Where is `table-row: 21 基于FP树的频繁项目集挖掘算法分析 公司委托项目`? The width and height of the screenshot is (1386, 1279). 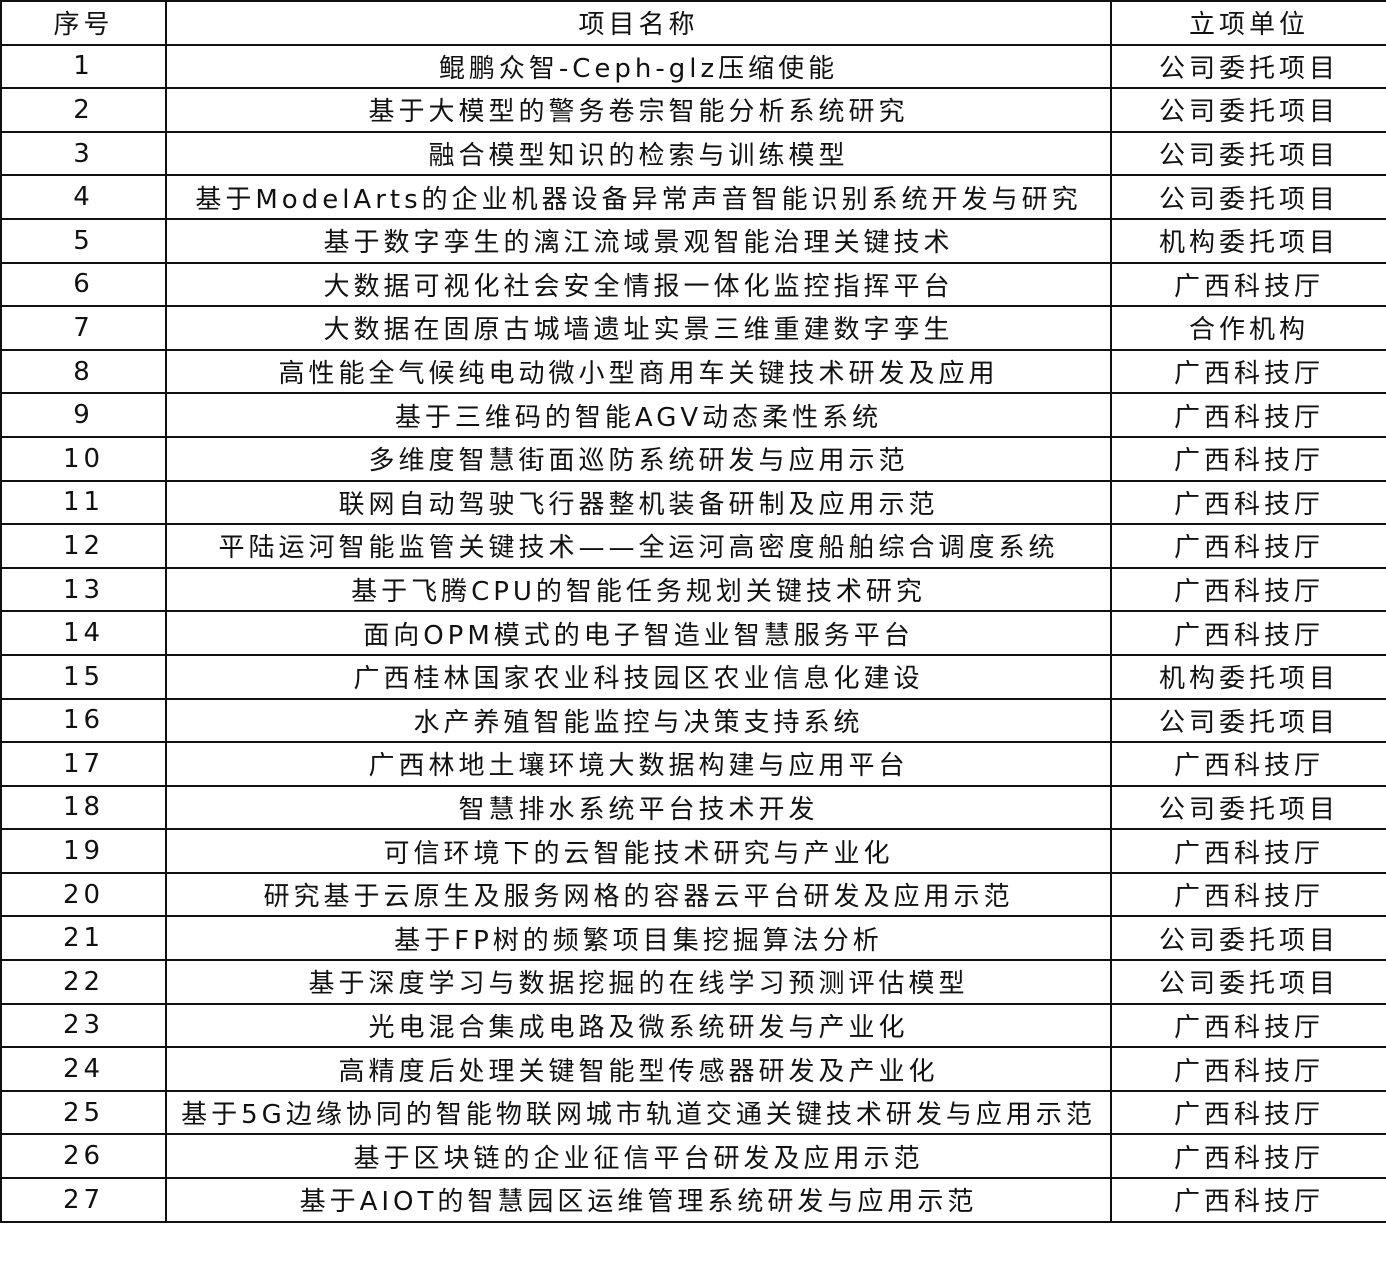
table-row: 21 基于FP树的频繁项目集挖掘算法分析 公司委托项目 is located at coordinates (693, 938).